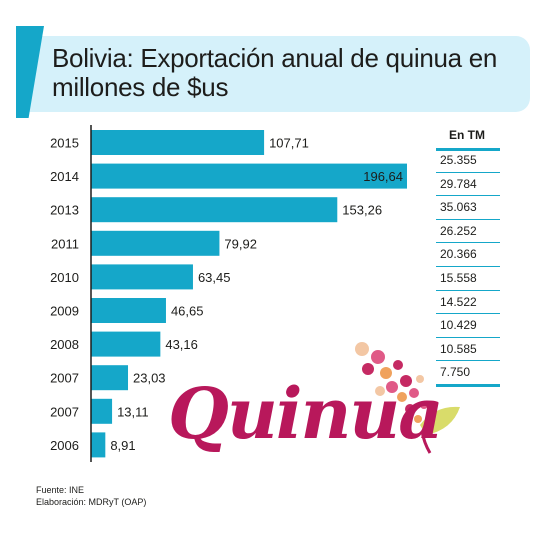  I want to click on value-label: 107,71, so click(289, 143).